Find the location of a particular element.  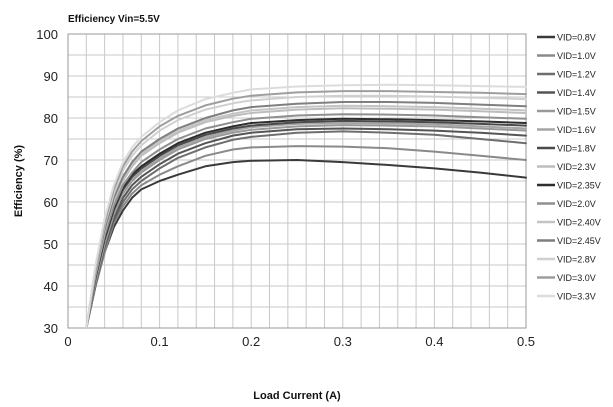

y-tick-label: 50 is located at coordinates (51, 244).